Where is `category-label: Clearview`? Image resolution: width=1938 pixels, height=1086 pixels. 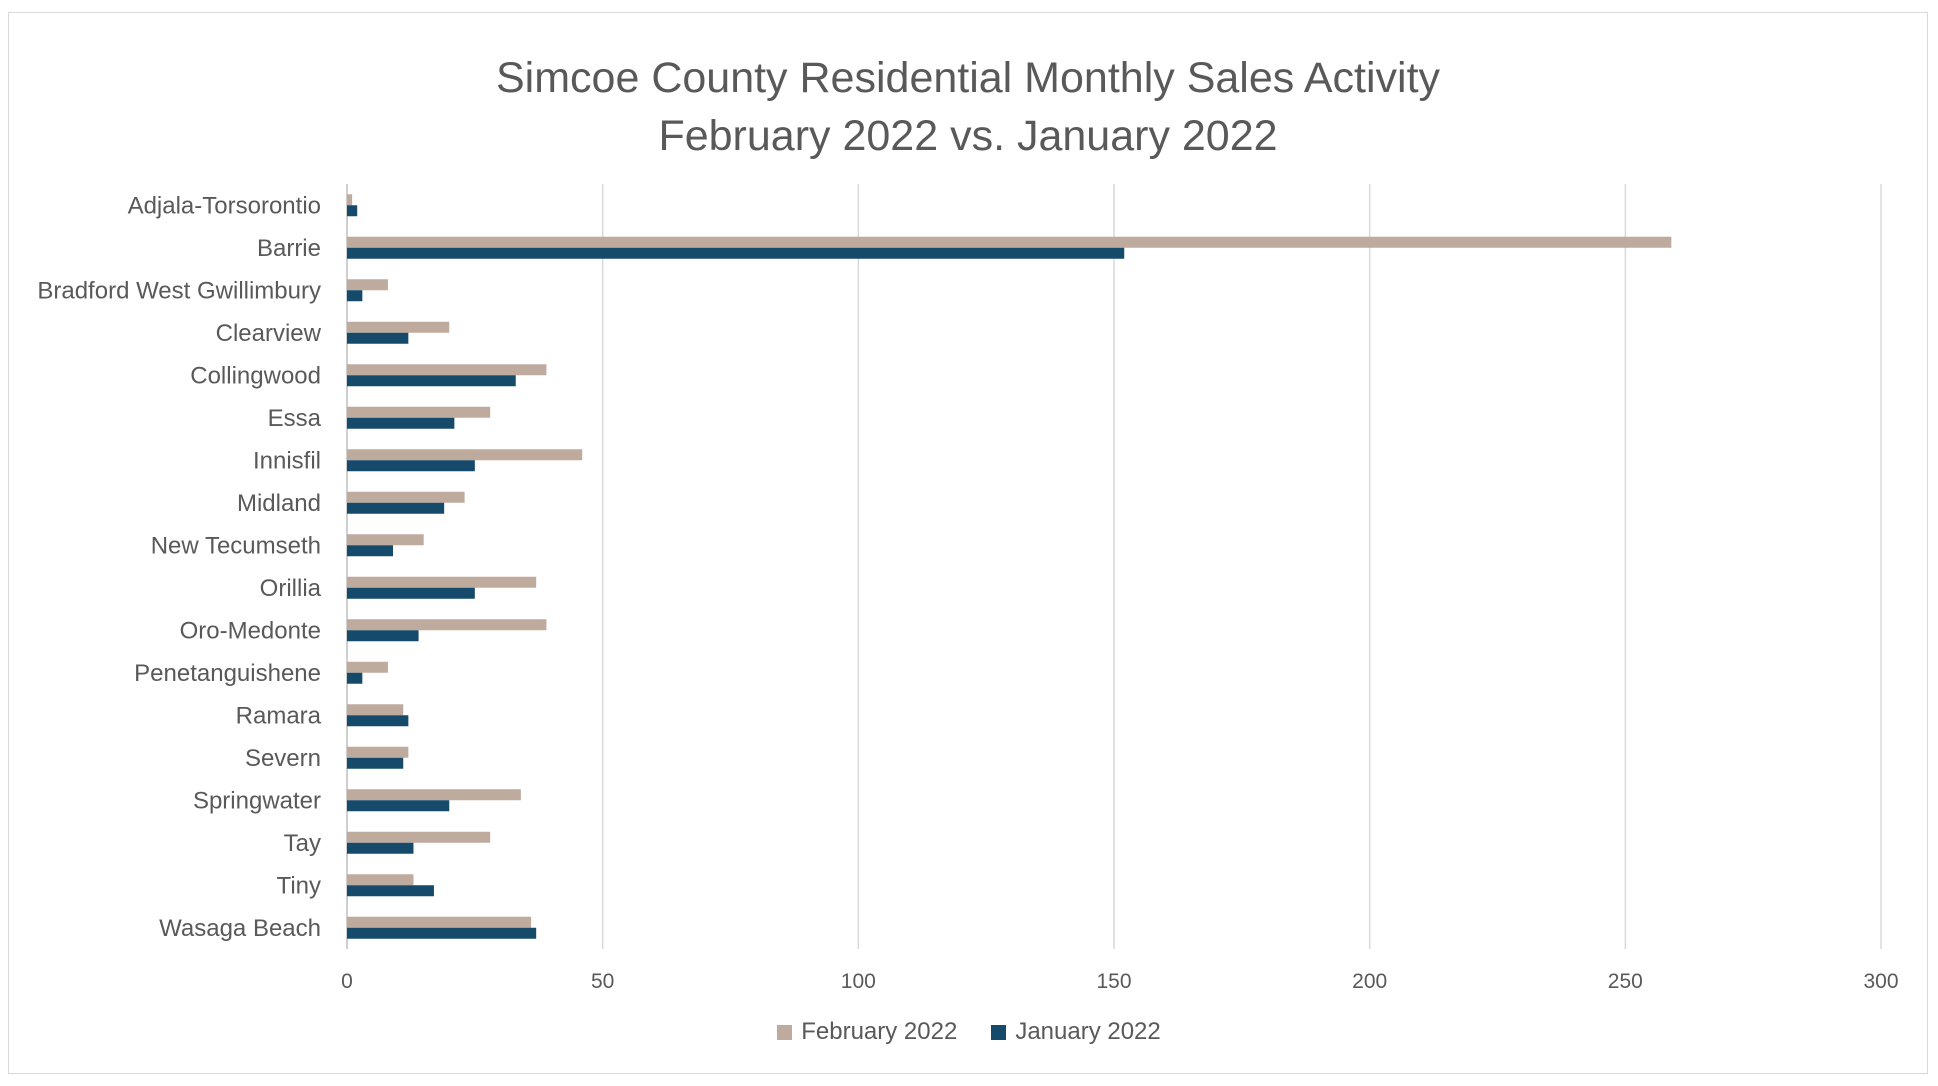 category-label: Clearview is located at coordinates (269, 333).